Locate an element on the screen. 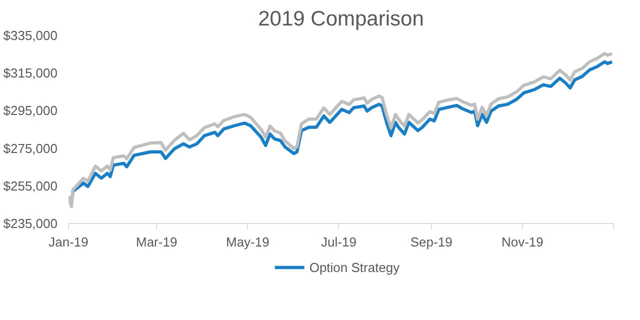  y-tick-label: $235,000 is located at coordinates (30, 223).